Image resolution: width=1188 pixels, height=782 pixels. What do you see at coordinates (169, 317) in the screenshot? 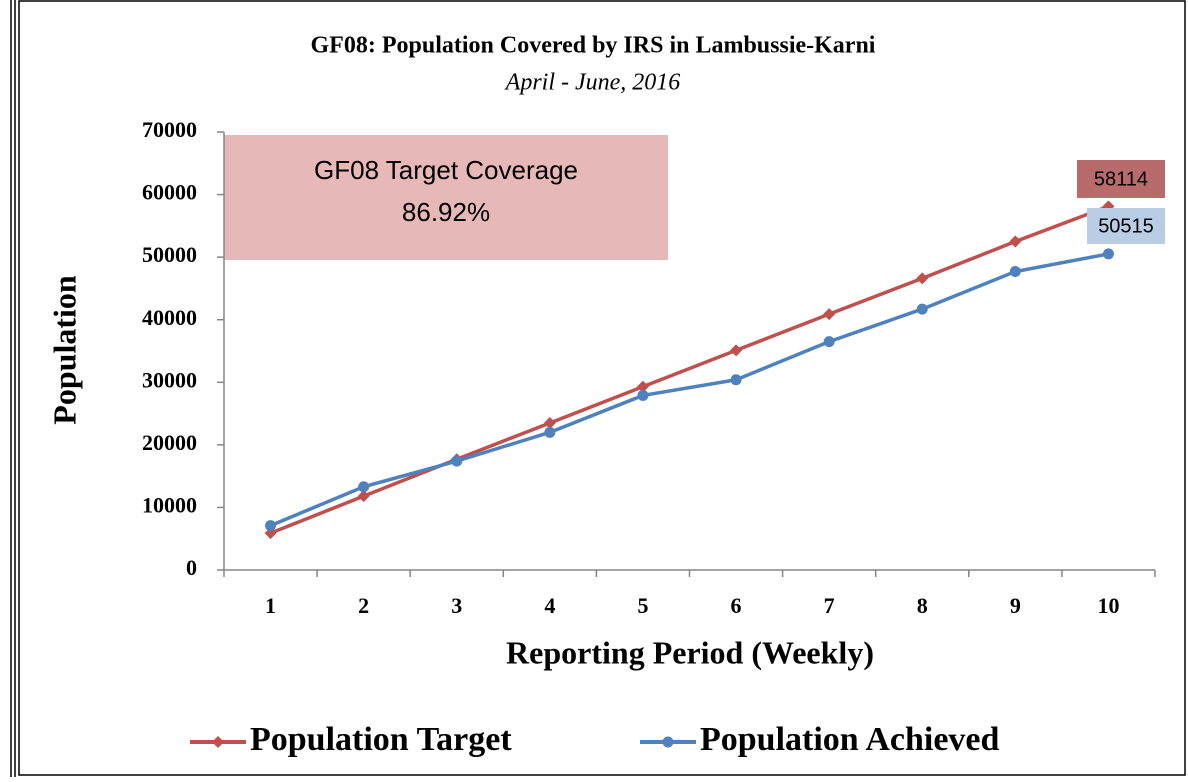
I see `y-tick-label: 40000` at bounding box center [169, 317].